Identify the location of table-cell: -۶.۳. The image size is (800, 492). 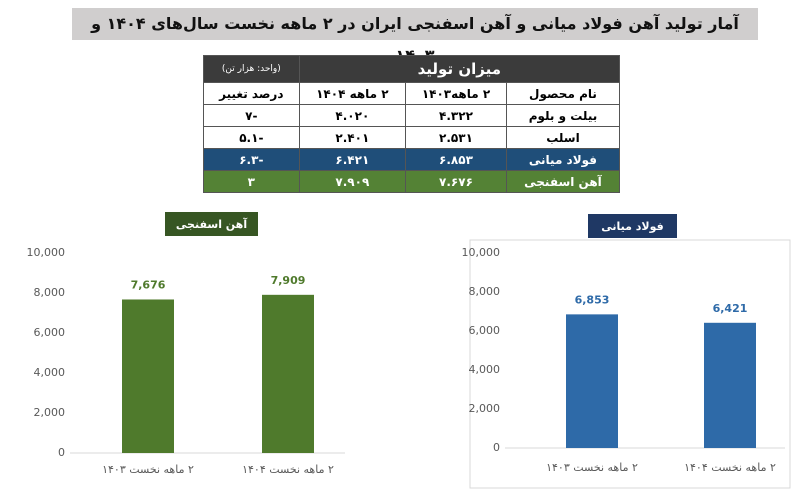
(251, 159).